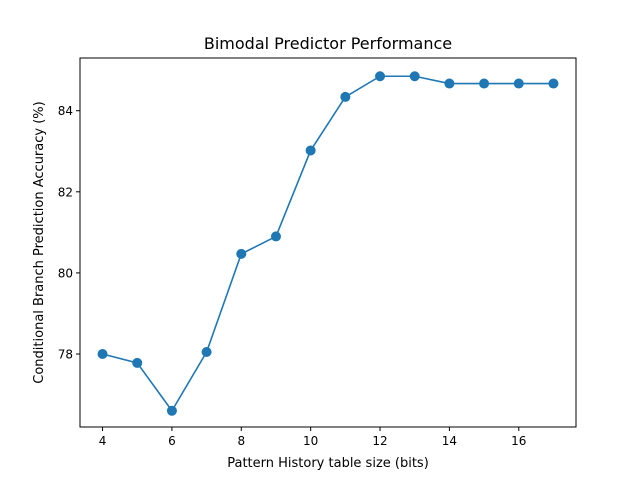  Describe the element at coordinates (65, 111) in the screenshot. I see `y-tick-label: 84` at that location.